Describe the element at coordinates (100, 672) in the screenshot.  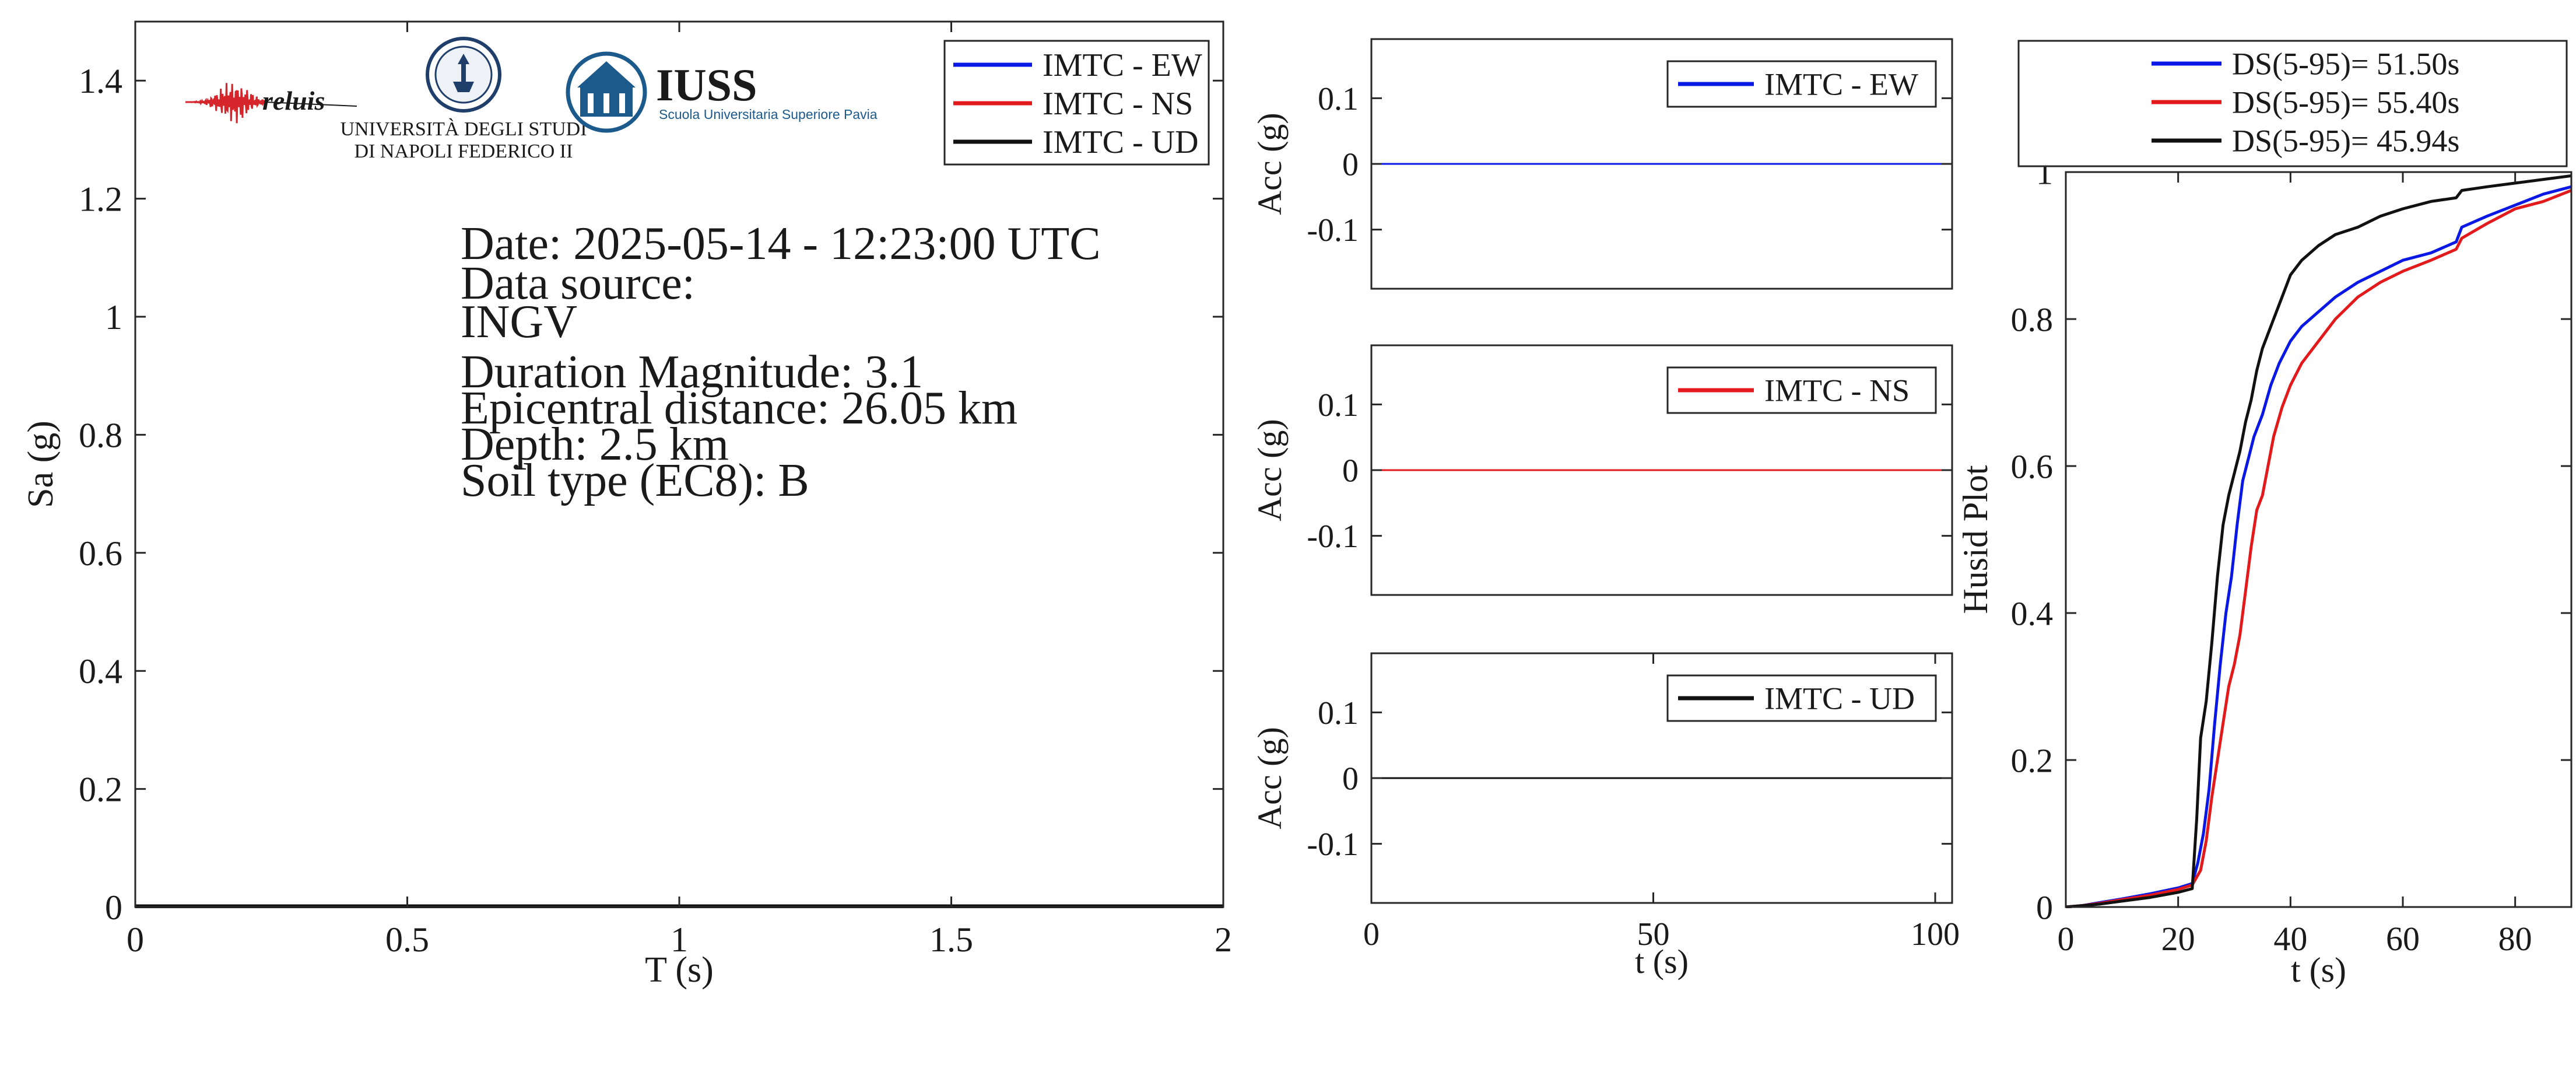
I see `spectrum-ytick-label: 0.4` at that location.